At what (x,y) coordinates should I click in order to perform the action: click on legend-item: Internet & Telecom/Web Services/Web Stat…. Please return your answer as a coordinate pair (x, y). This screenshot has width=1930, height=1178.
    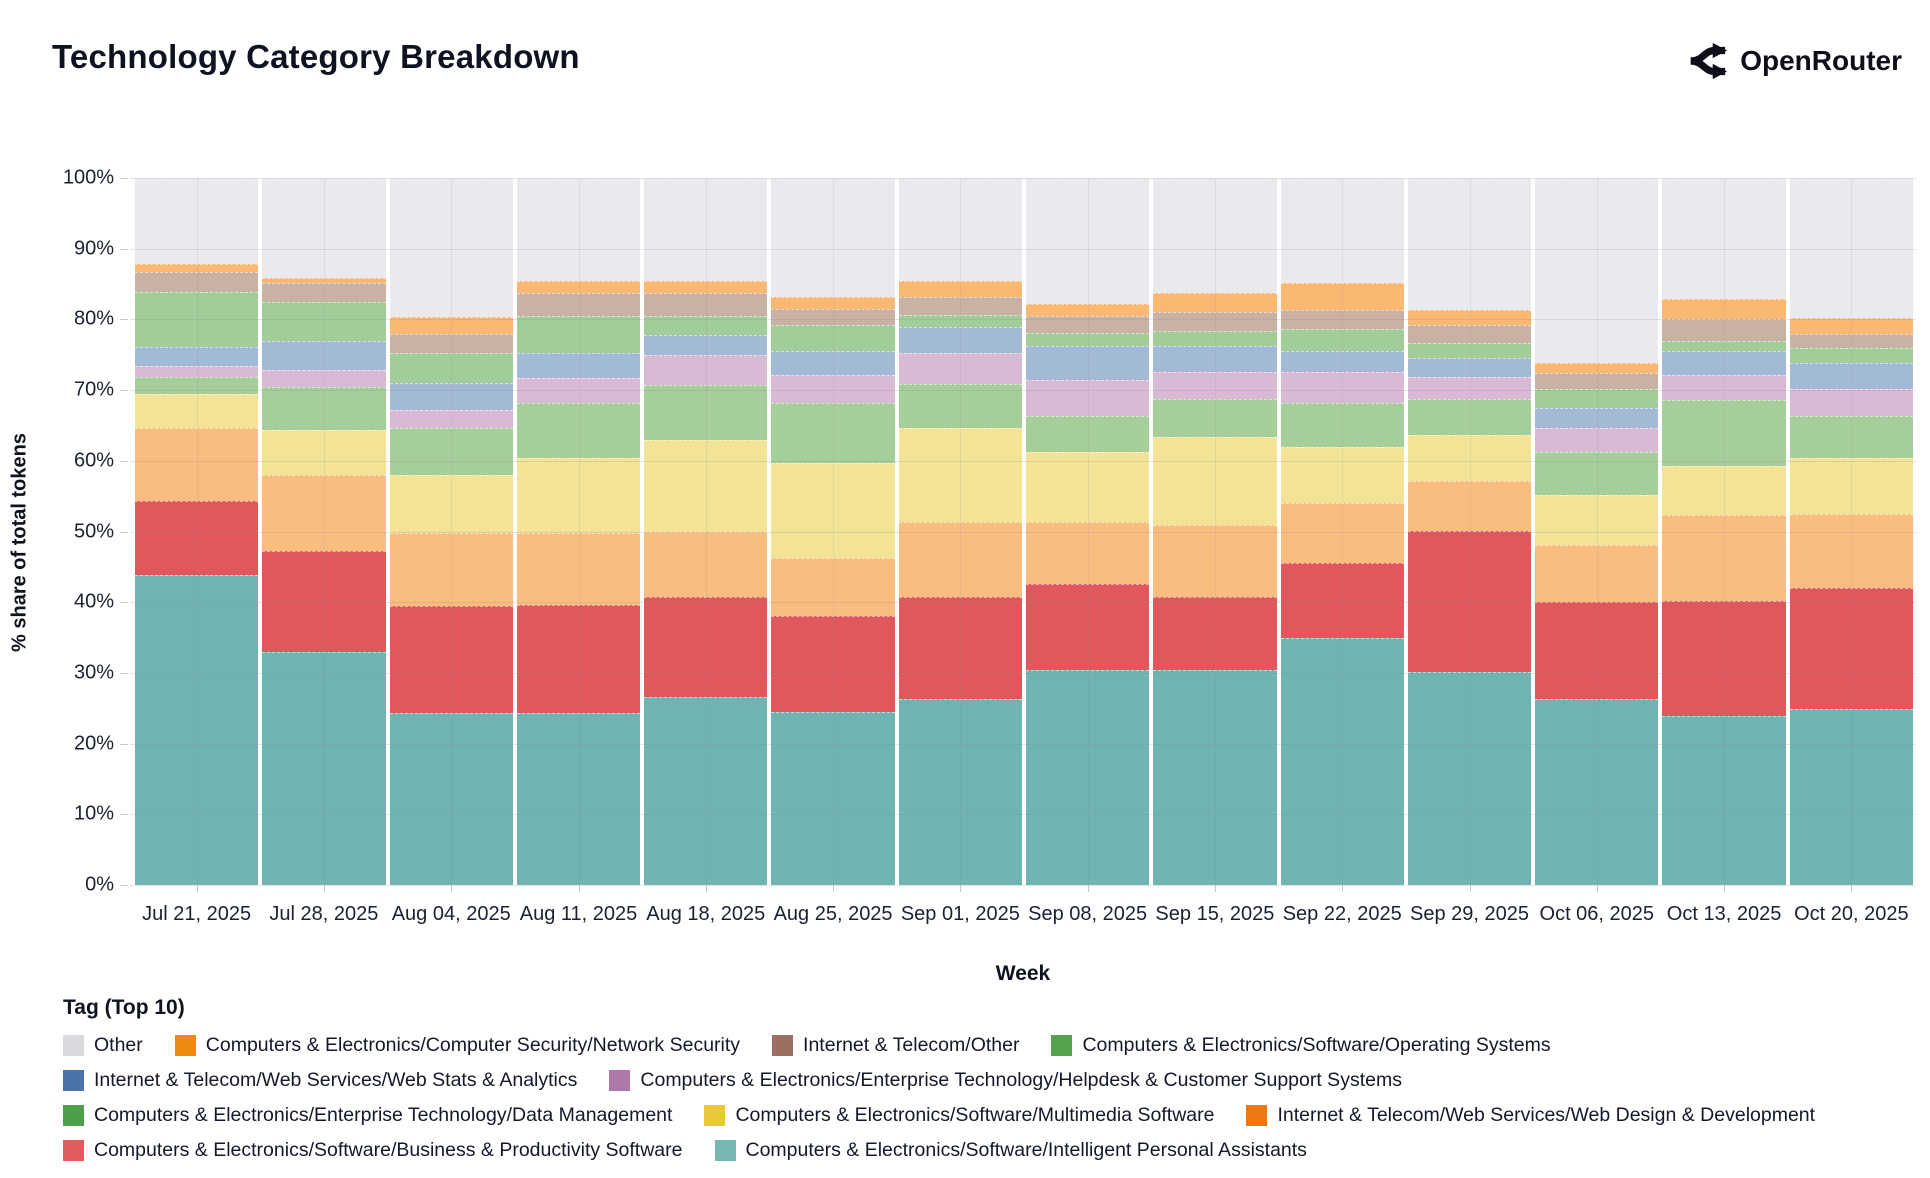
    Looking at the image, I should click on (320, 1080).